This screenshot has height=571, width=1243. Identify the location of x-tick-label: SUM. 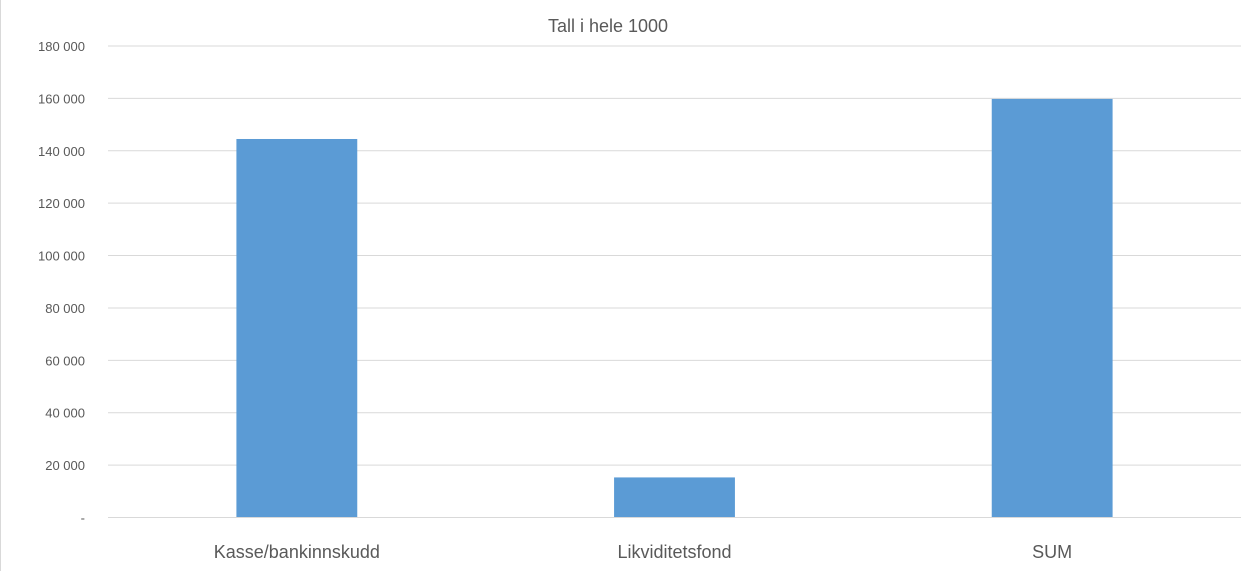
(1052, 552).